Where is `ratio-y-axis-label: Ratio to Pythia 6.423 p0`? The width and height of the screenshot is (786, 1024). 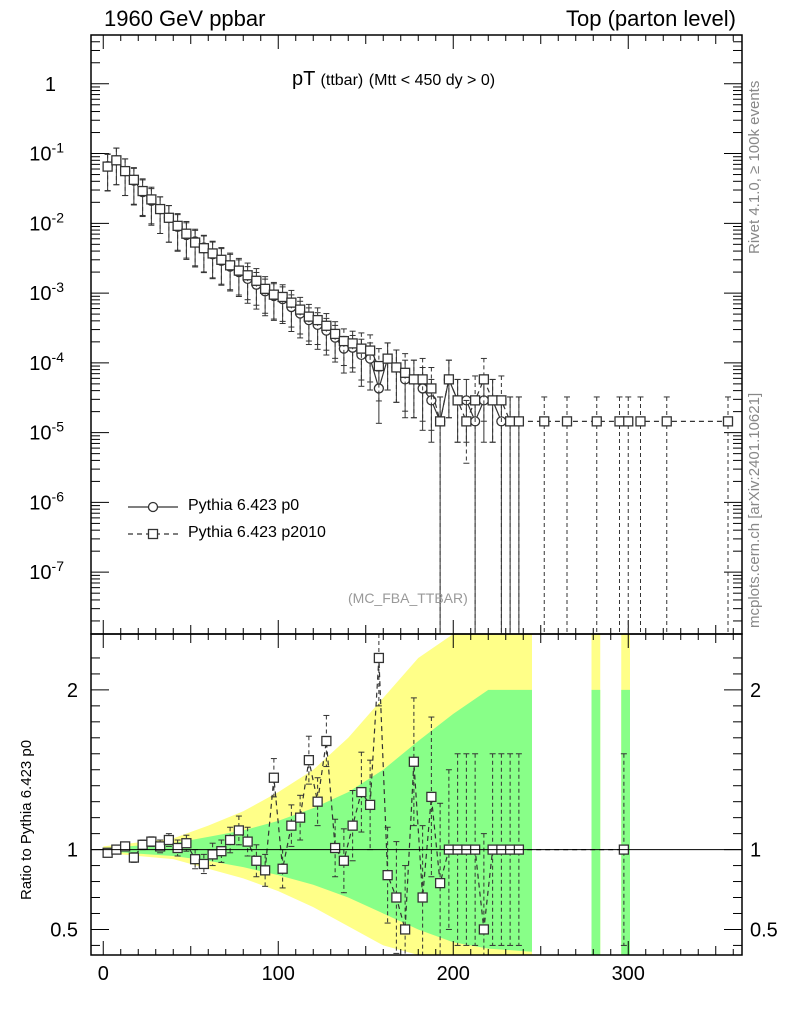 ratio-y-axis-label: Ratio to Pythia 6.423 p0 is located at coordinates (26, 819).